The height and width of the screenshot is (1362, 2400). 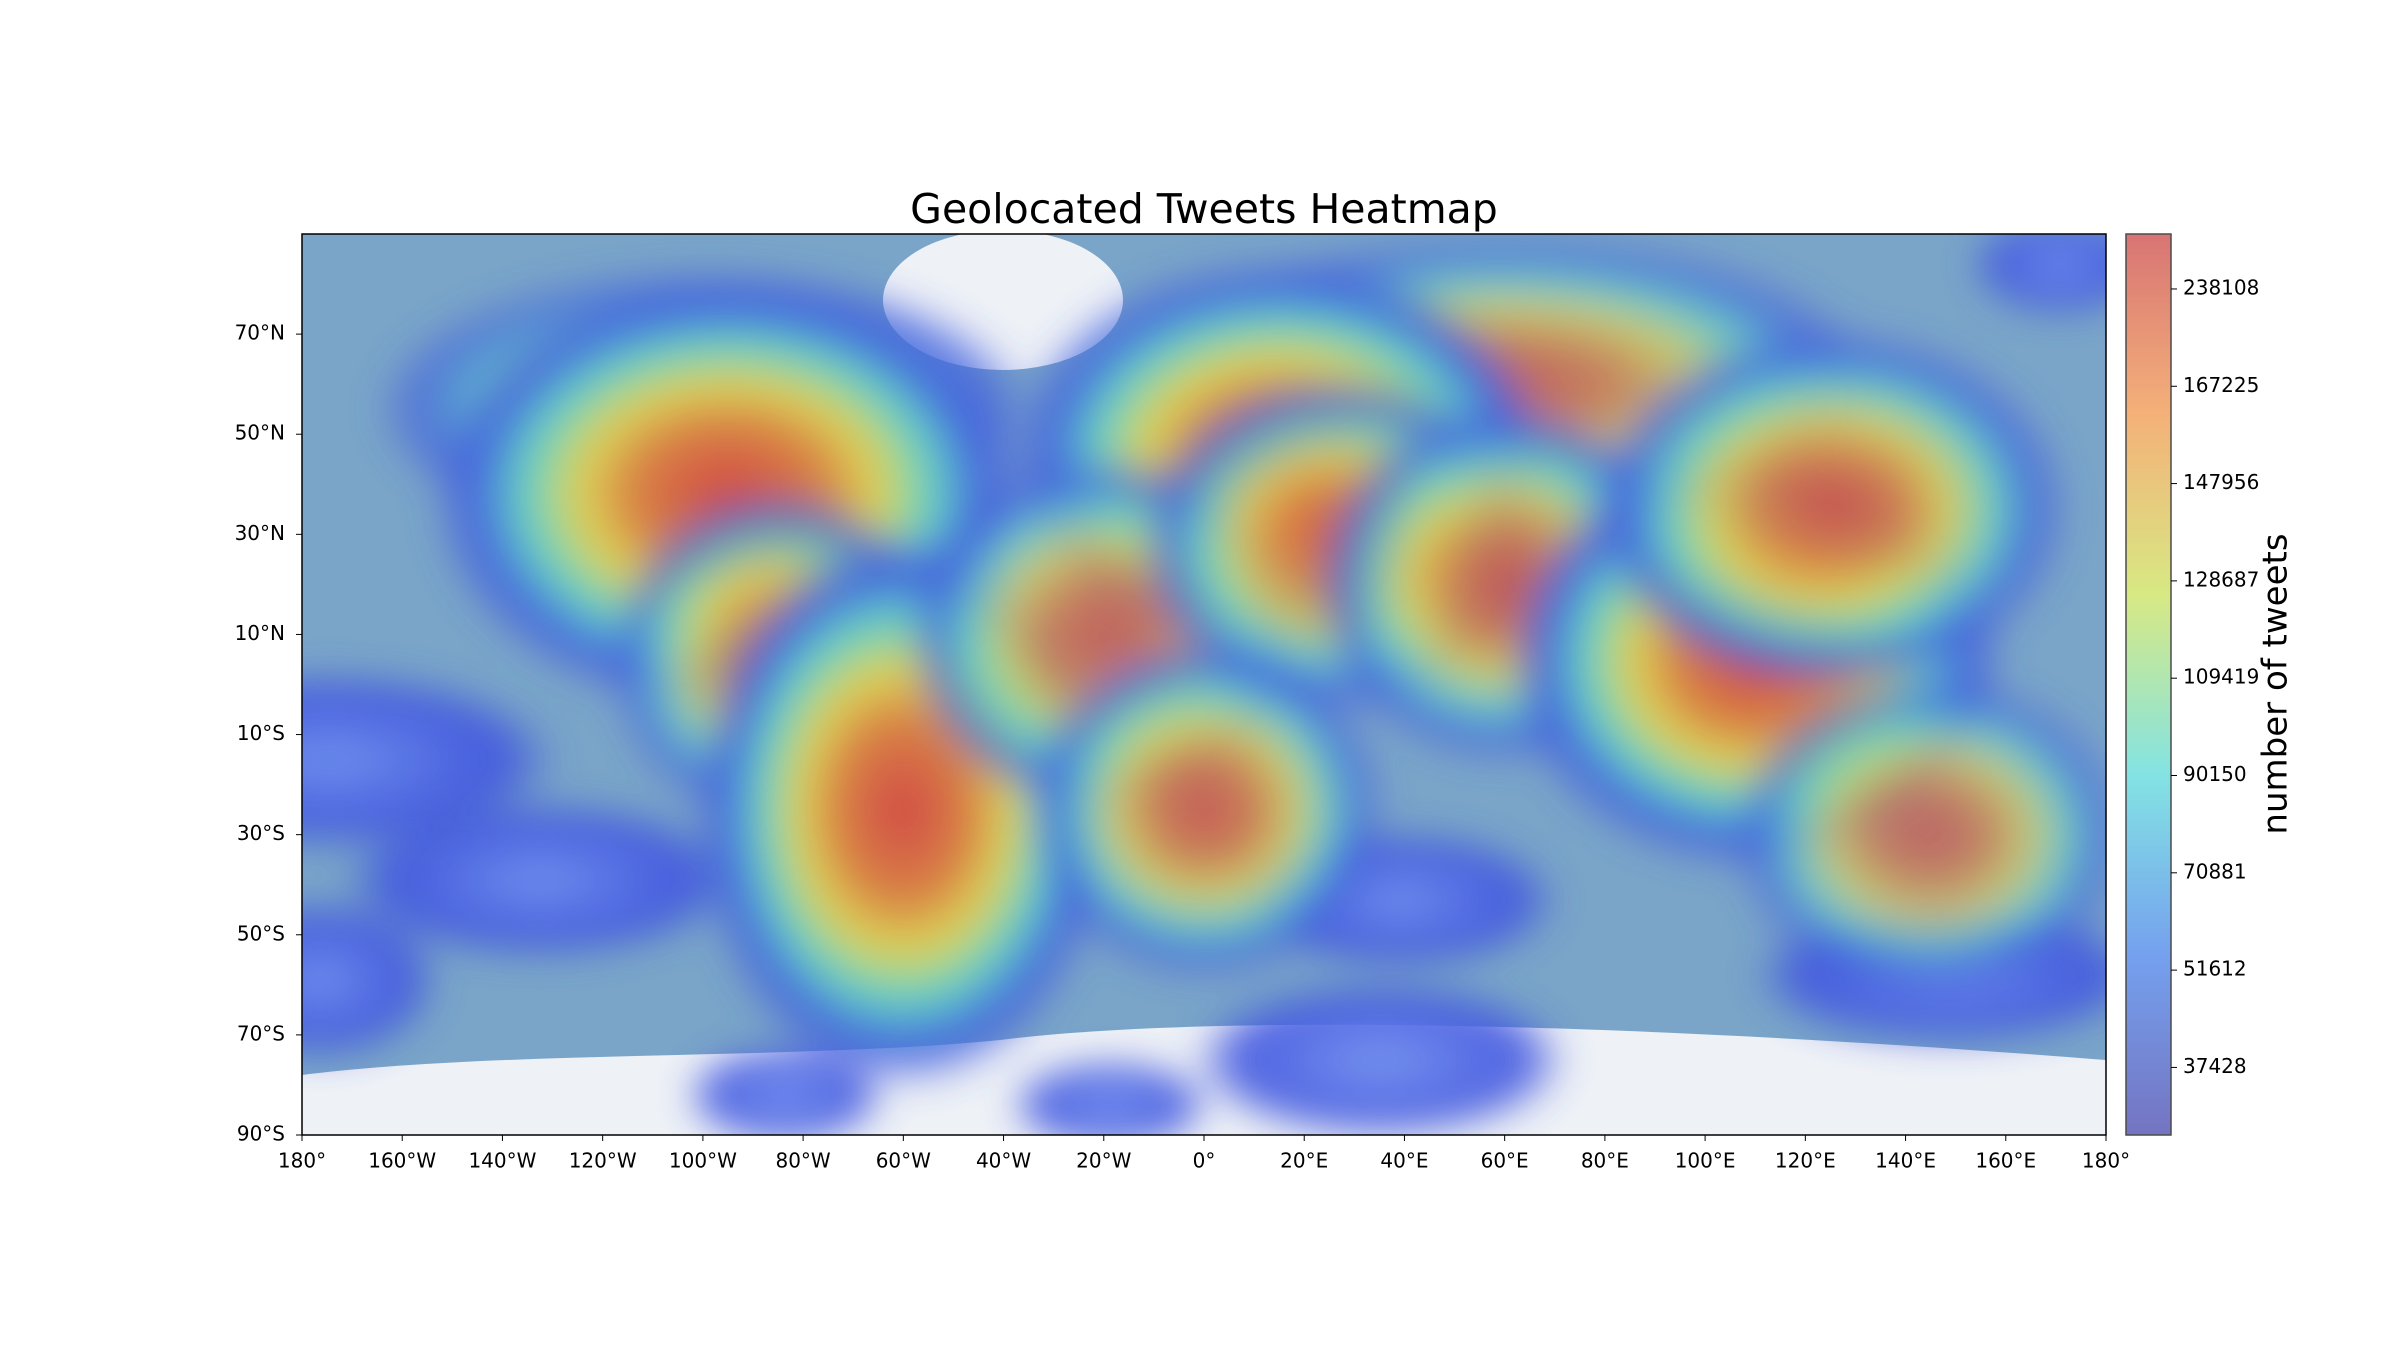 What do you see at coordinates (261, 933) in the screenshot?
I see `y-tick-label: 50°S` at bounding box center [261, 933].